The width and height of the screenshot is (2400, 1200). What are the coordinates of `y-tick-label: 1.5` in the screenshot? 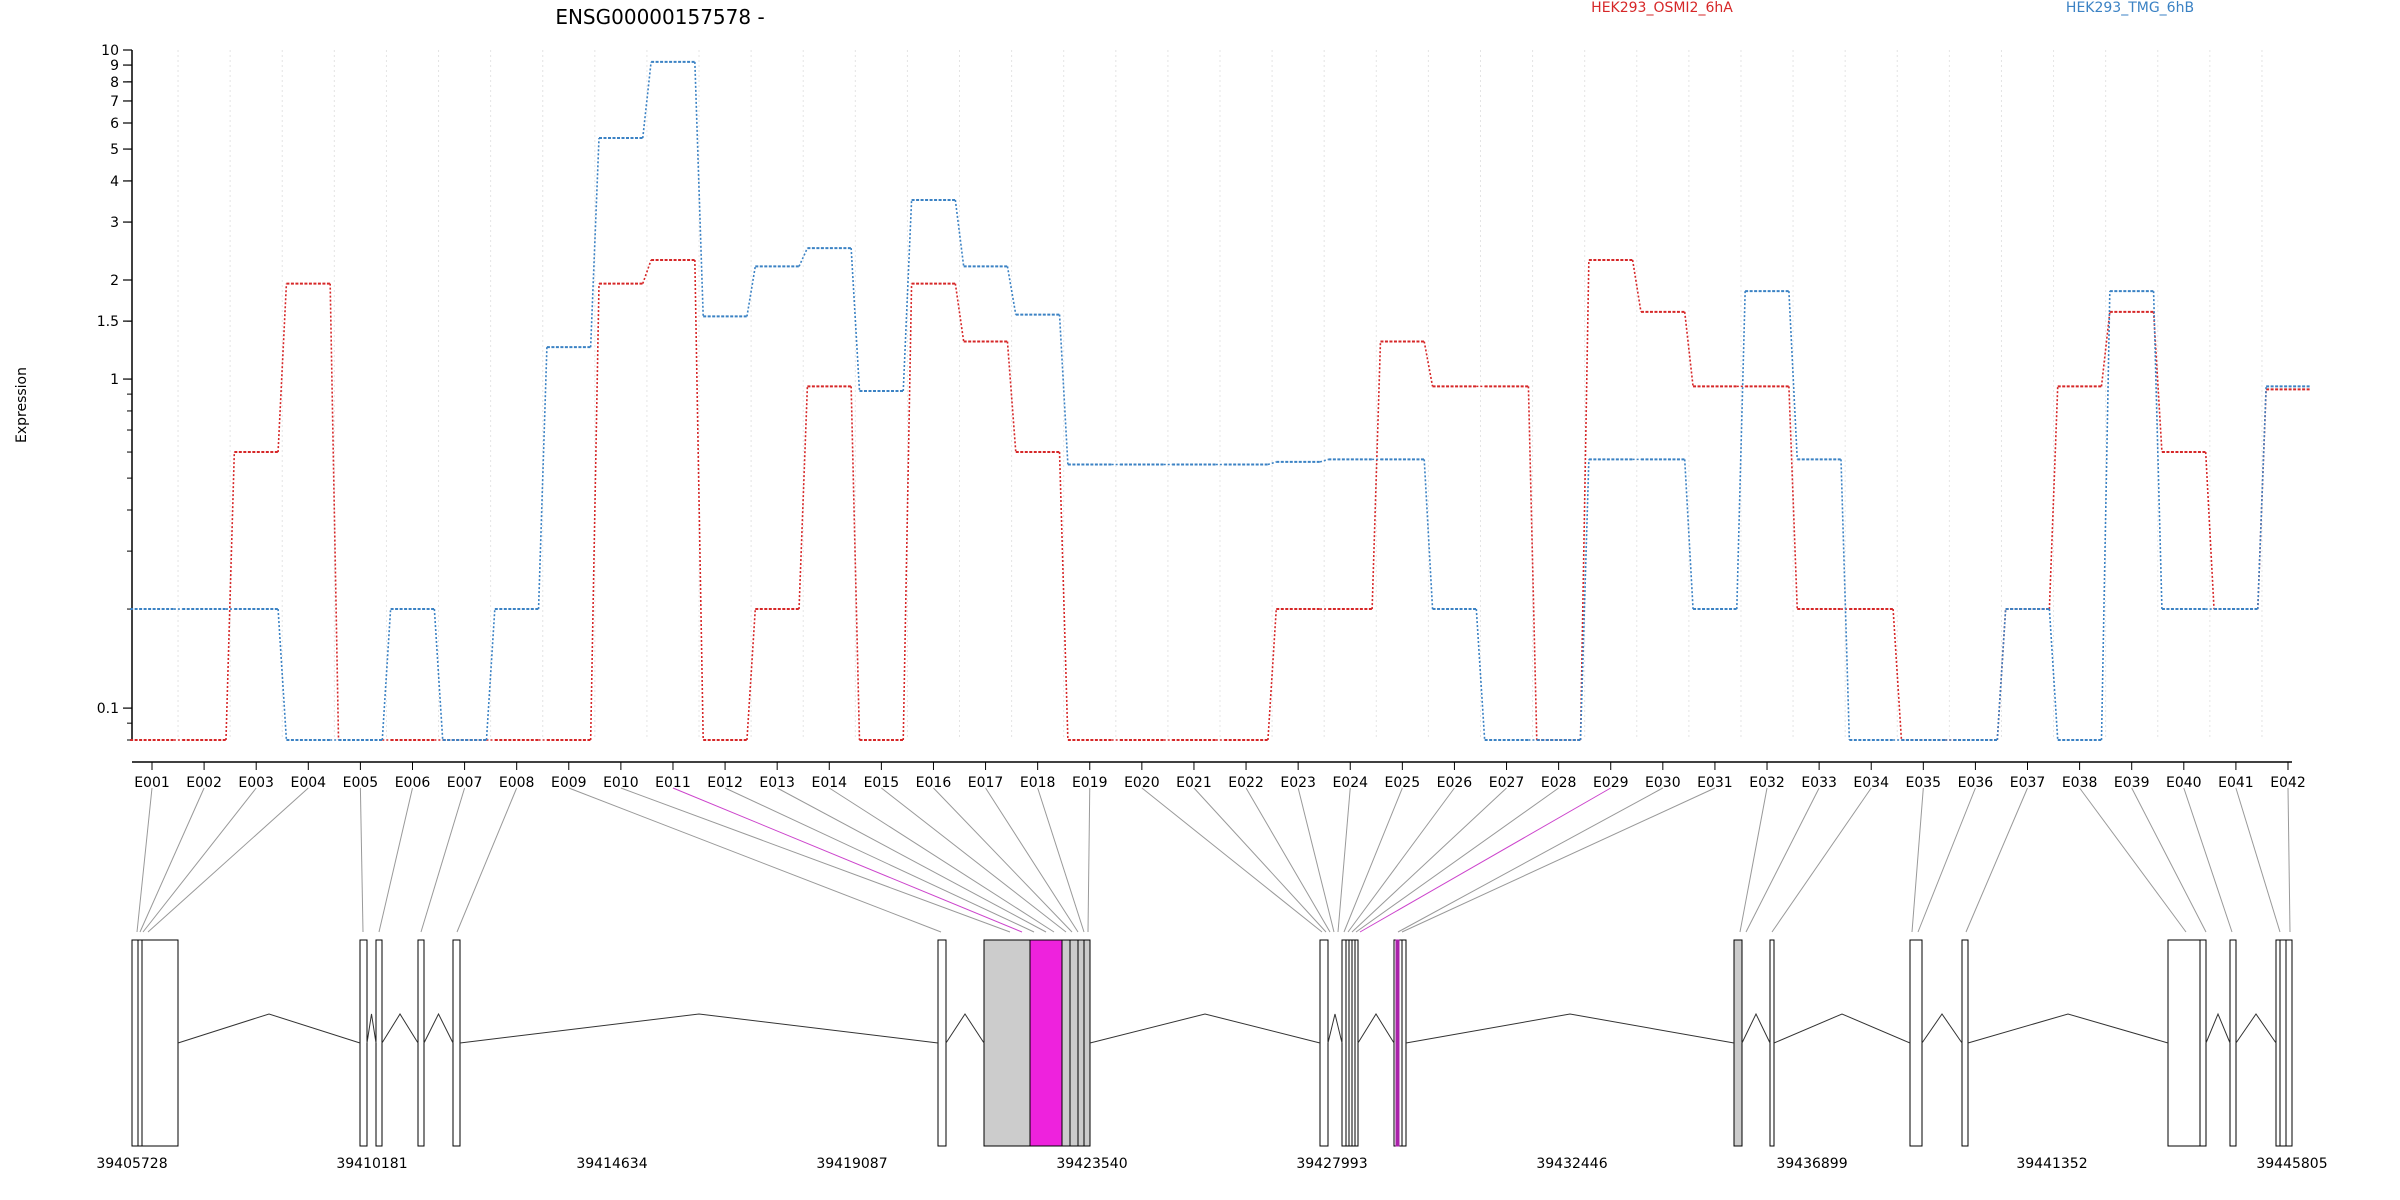 It's located at (108, 322).